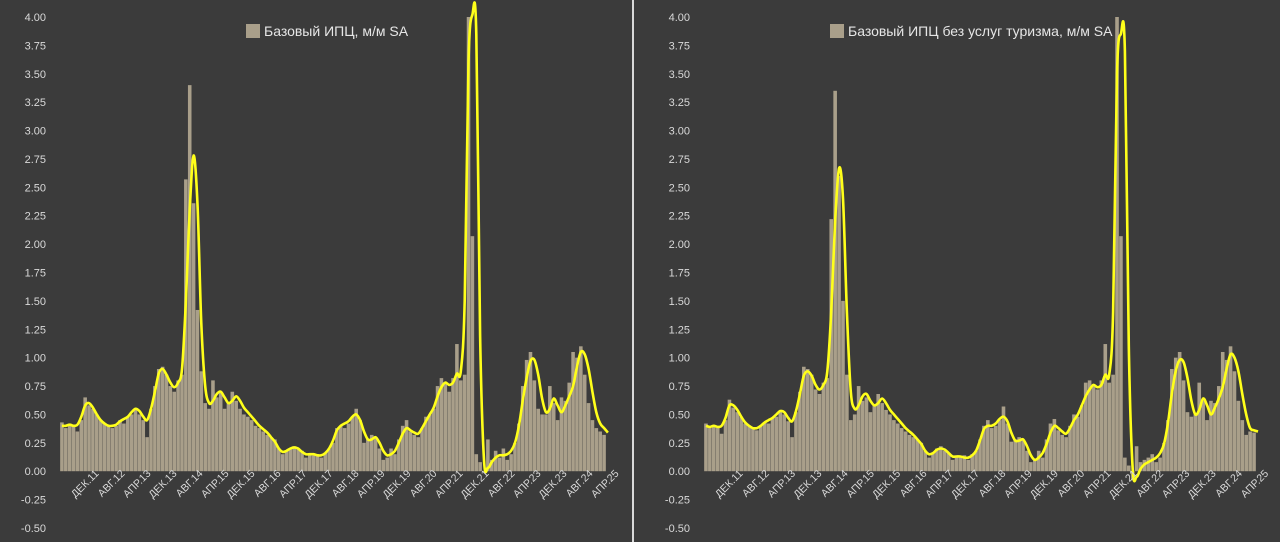 The height and width of the screenshot is (542, 1280). I want to click on y-tick-label: 2.00, so click(679, 245).